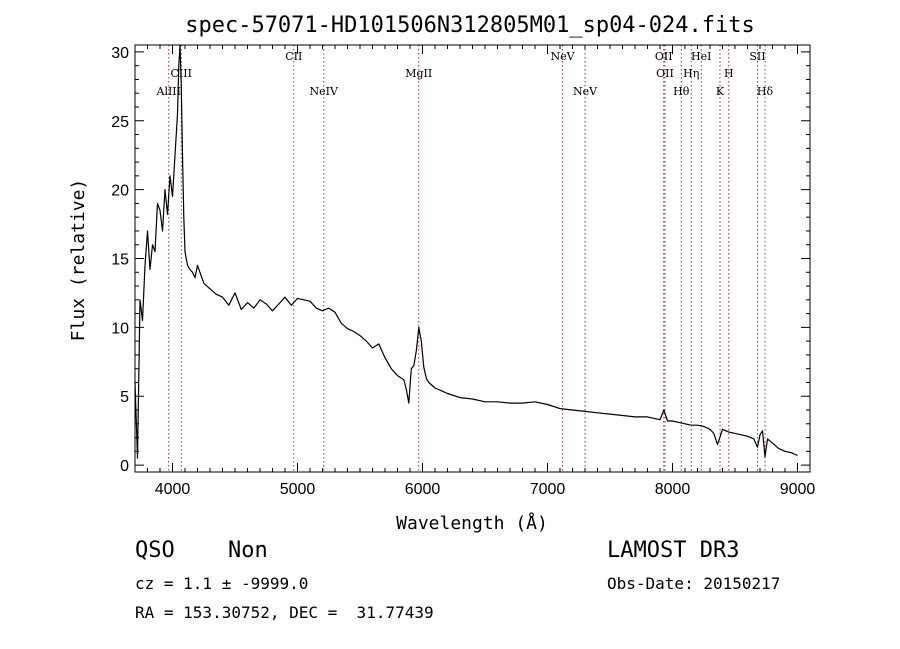 The image size is (900, 649). What do you see at coordinates (120, 122) in the screenshot?
I see `y-tick-label-5: 25` at bounding box center [120, 122].